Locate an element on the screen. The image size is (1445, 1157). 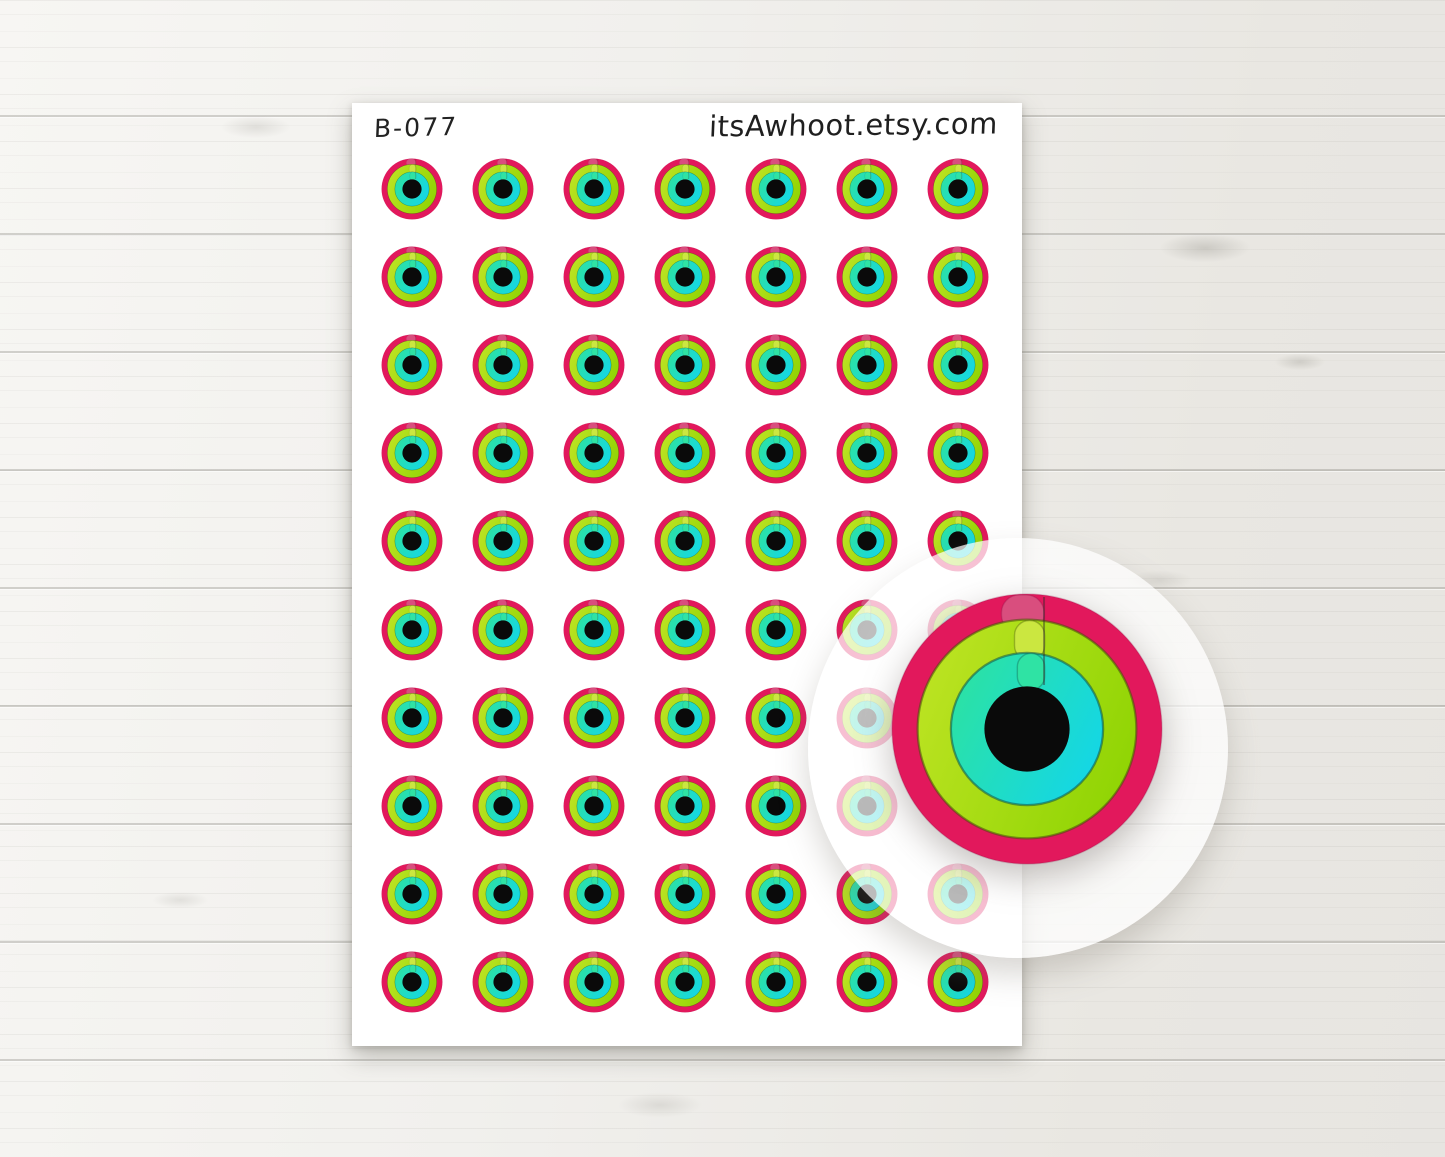
sample-sticker-large is located at coordinates (1027, 729).